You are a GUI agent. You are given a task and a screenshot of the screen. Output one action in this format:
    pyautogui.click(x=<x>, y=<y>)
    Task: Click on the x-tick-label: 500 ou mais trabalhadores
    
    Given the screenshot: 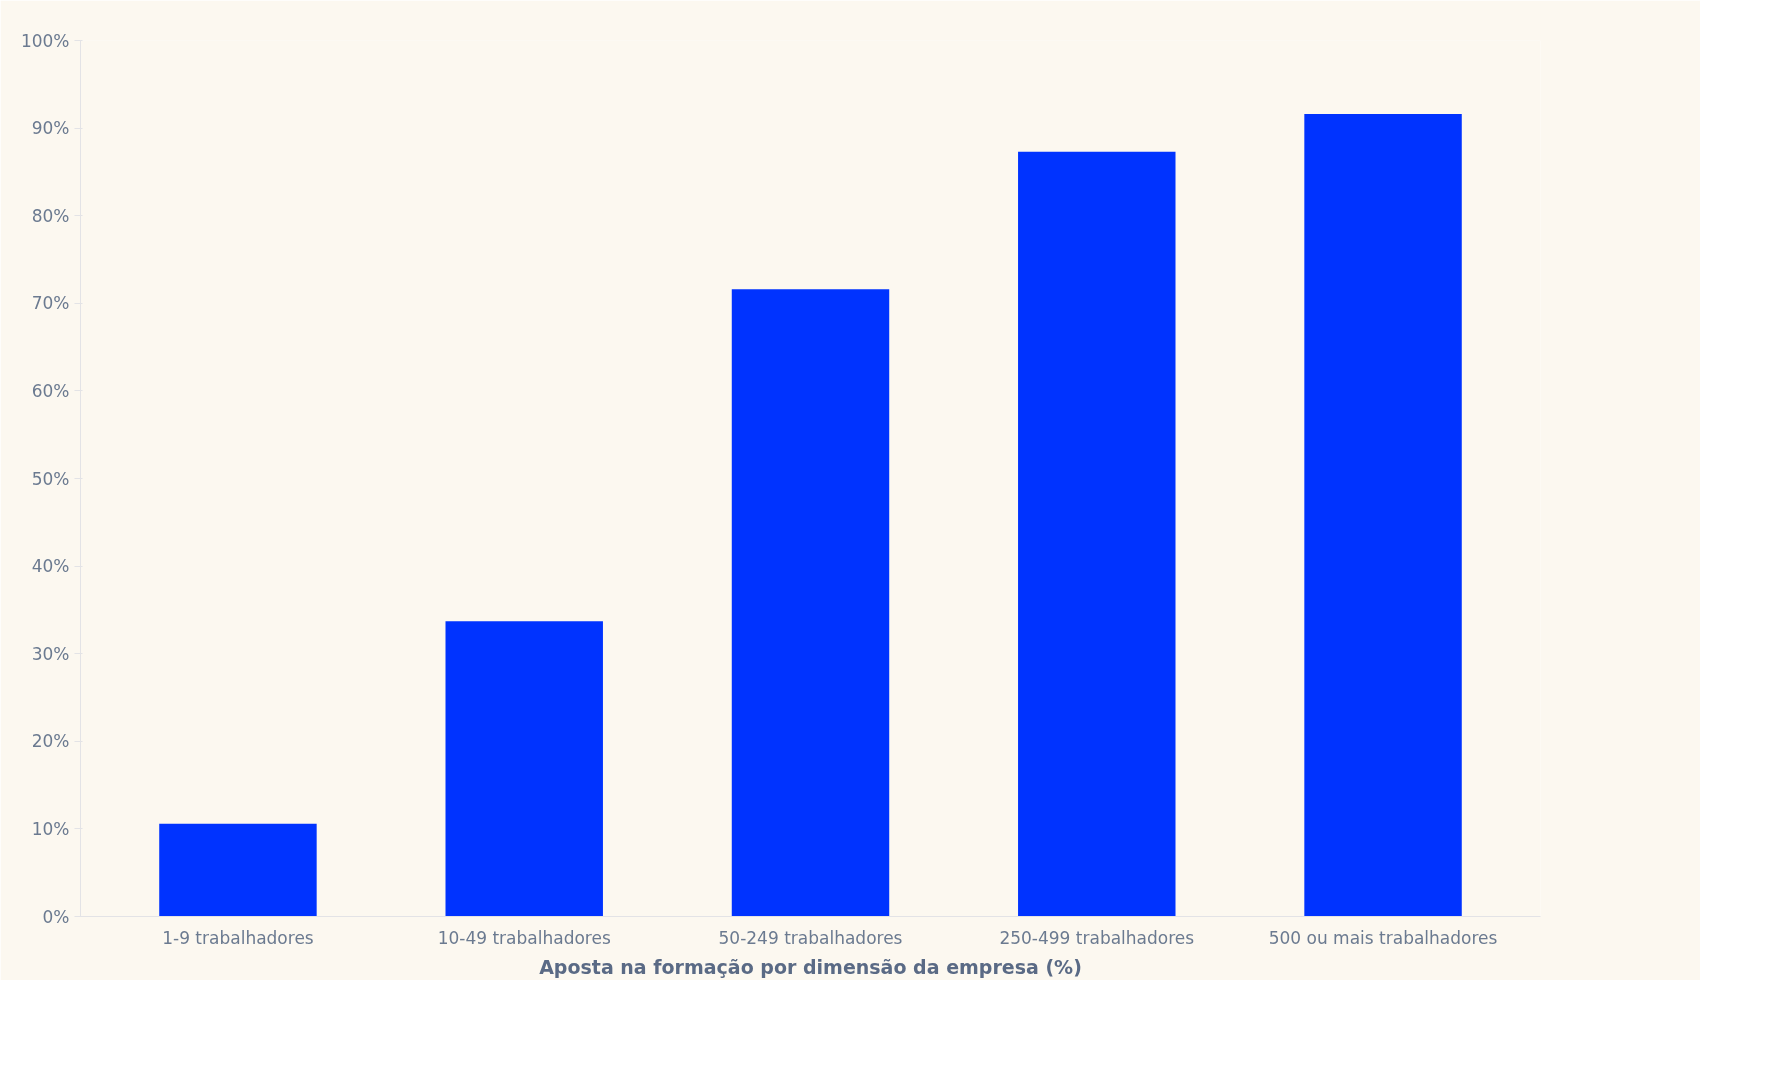 What is the action you would take?
    pyautogui.click(x=1383, y=937)
    